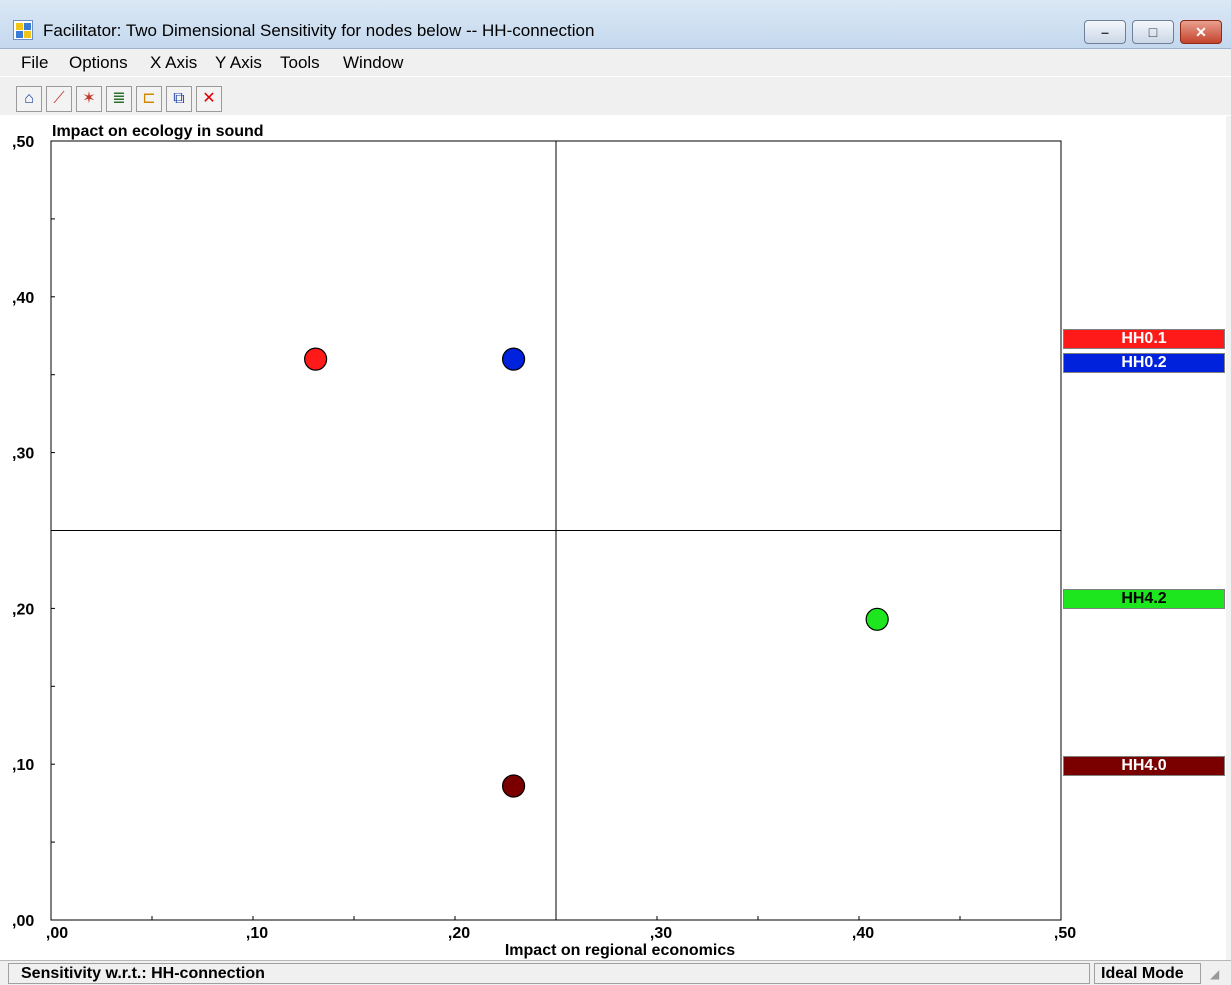 This screenshot has width=1231, height=985. I want to click on maximize-icon: □, so click(1153, 32).